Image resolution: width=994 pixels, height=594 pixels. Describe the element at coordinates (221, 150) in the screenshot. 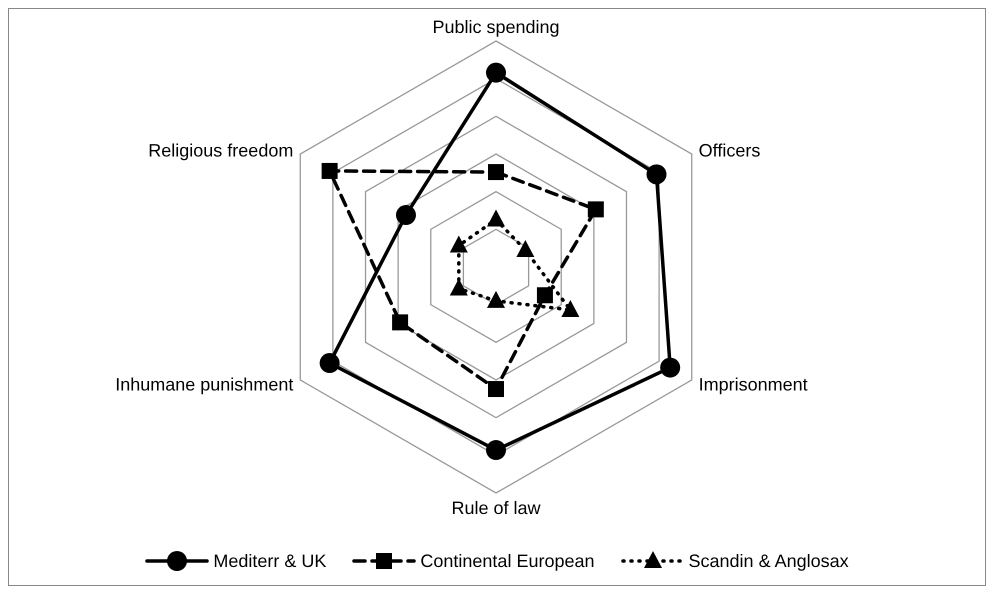

I see `spoke-label: Religious freedom` at that location.